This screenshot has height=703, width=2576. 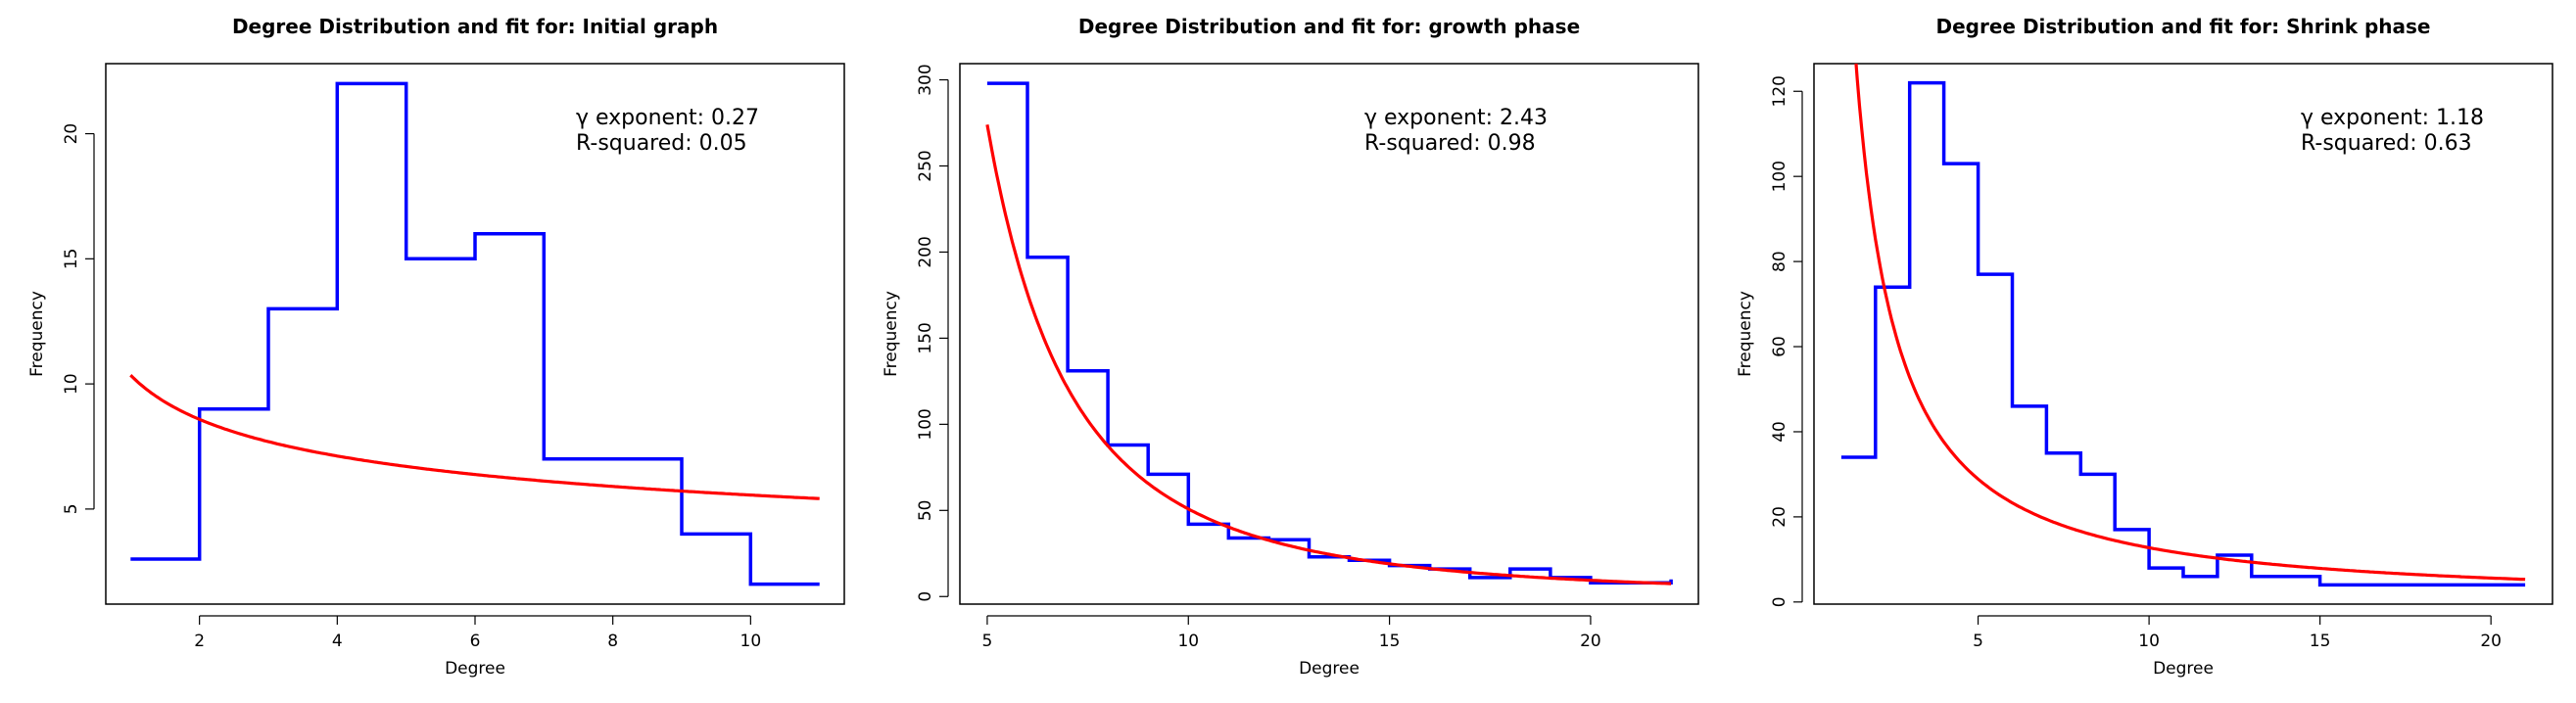 I want to click on y-tick-label: 300, so click(x=926, y=79).